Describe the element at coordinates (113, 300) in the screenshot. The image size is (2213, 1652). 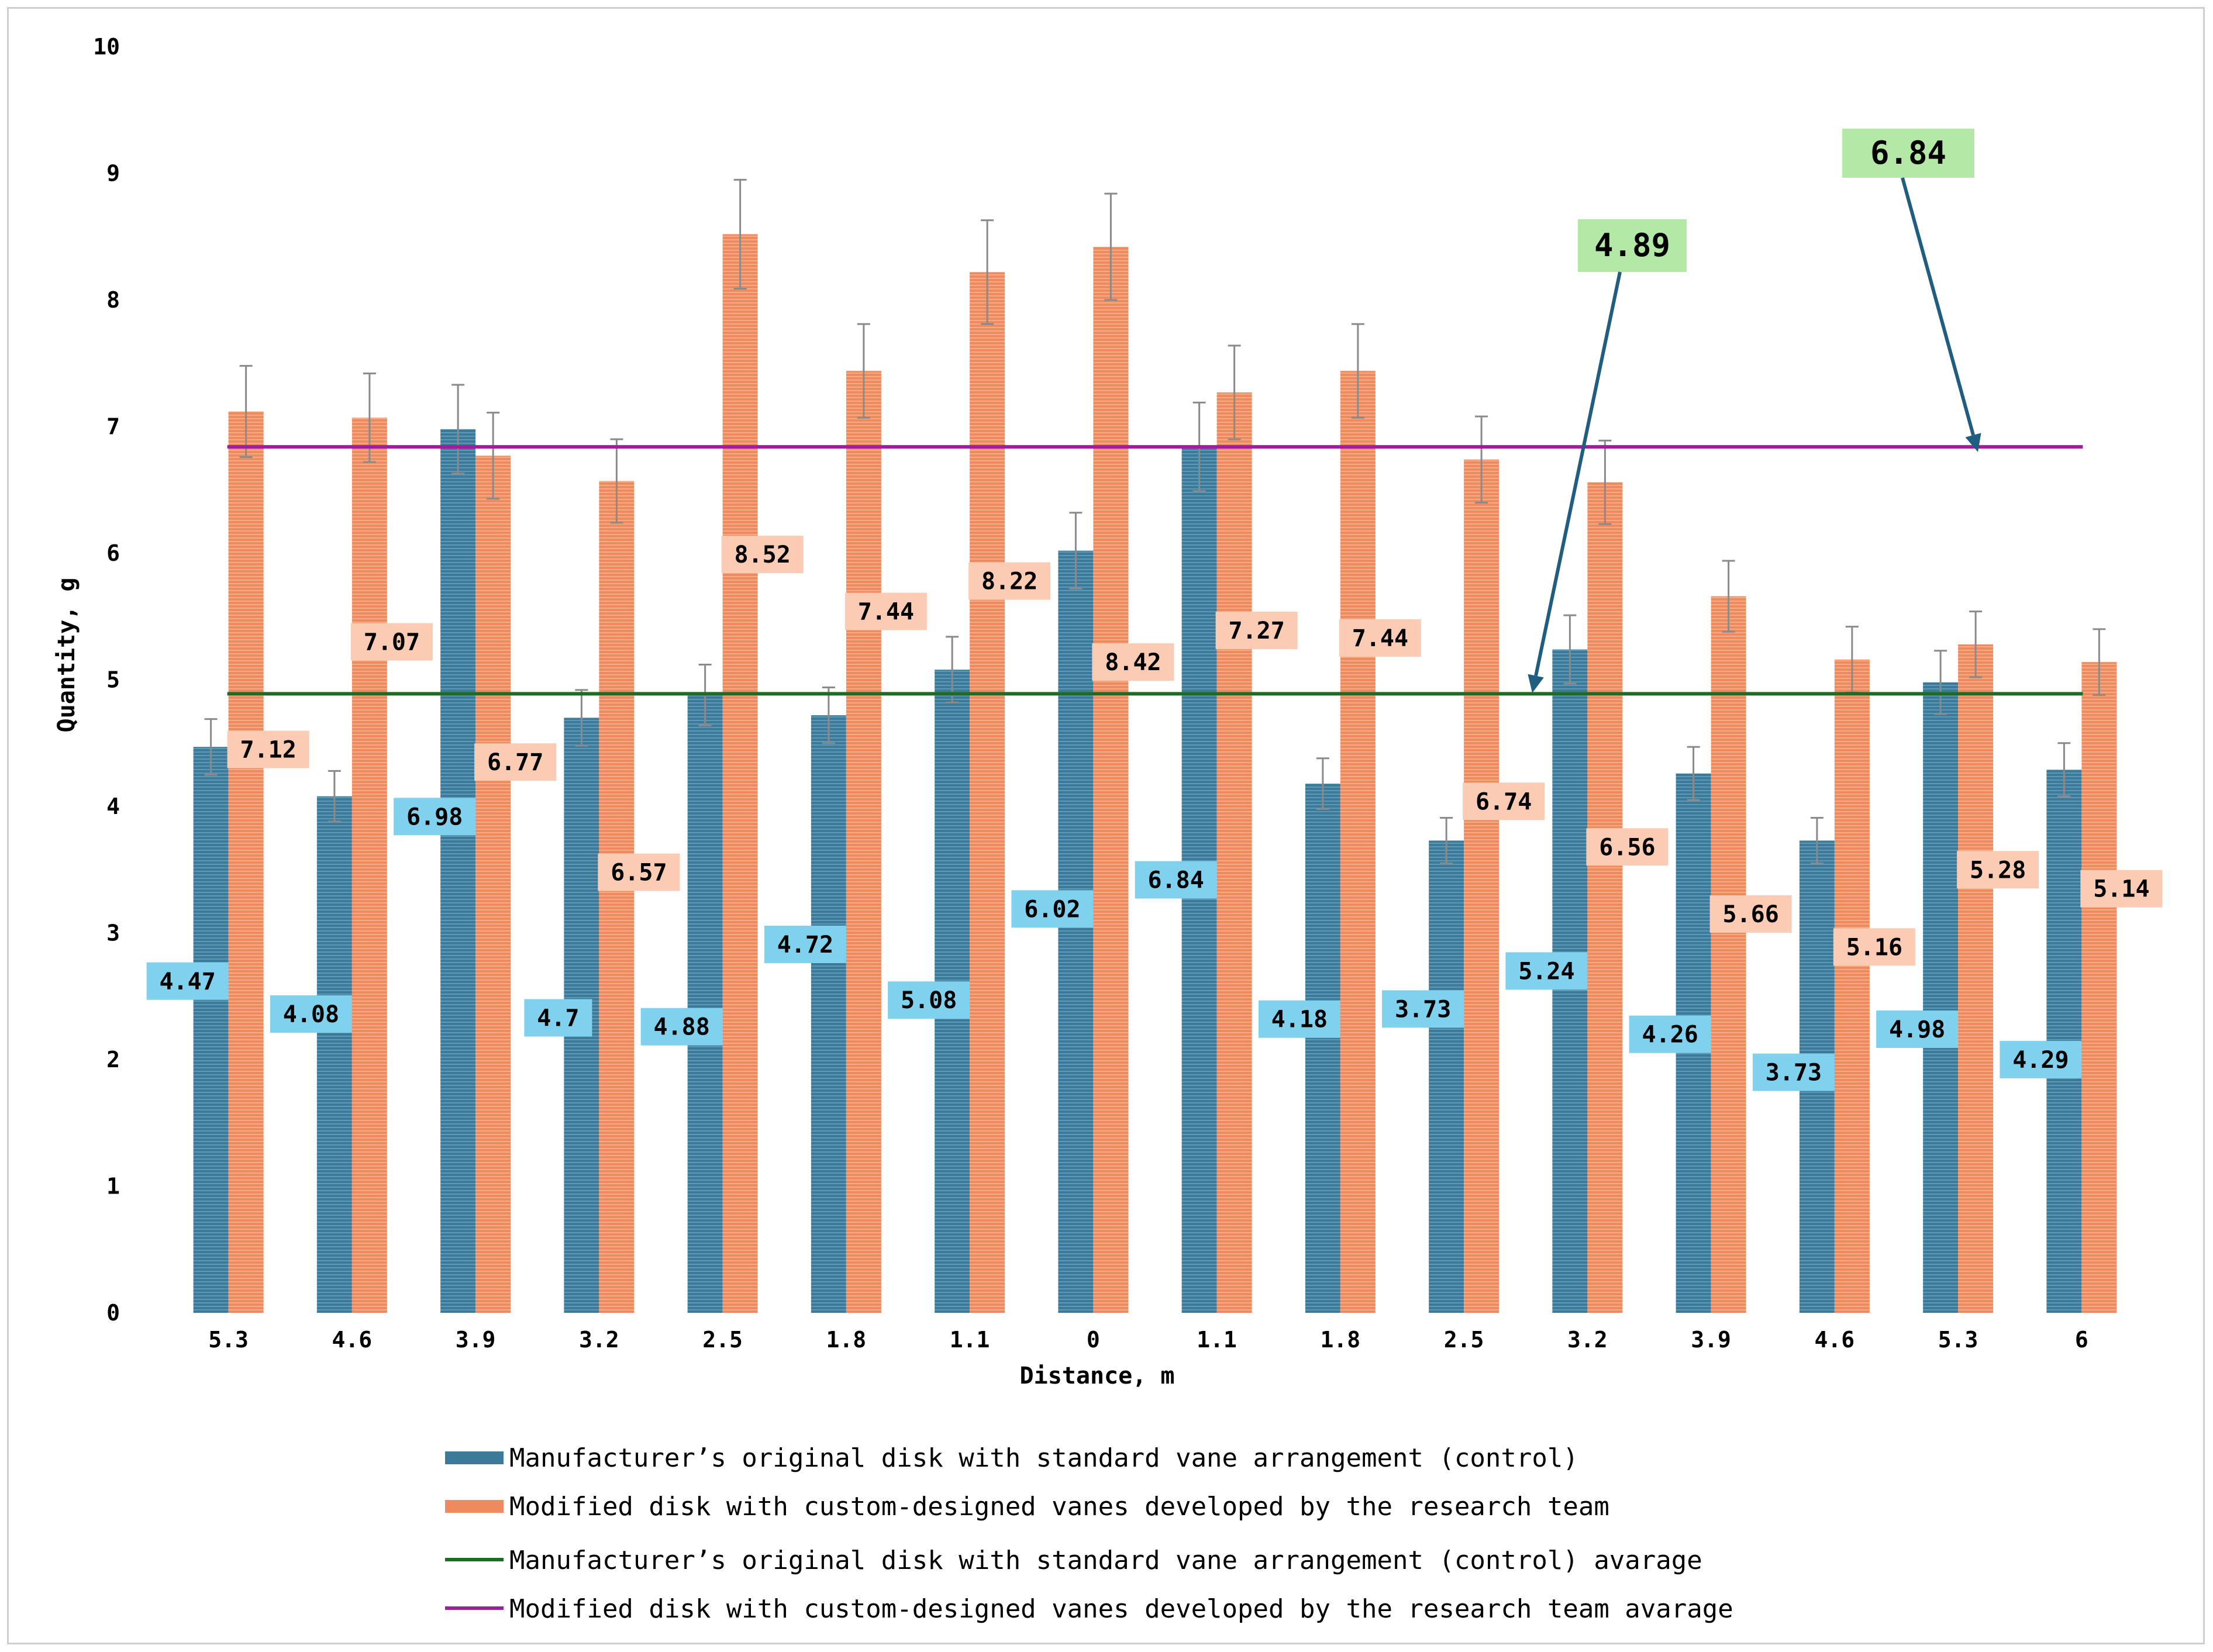
I see `y-tick-label: 8` at that location.